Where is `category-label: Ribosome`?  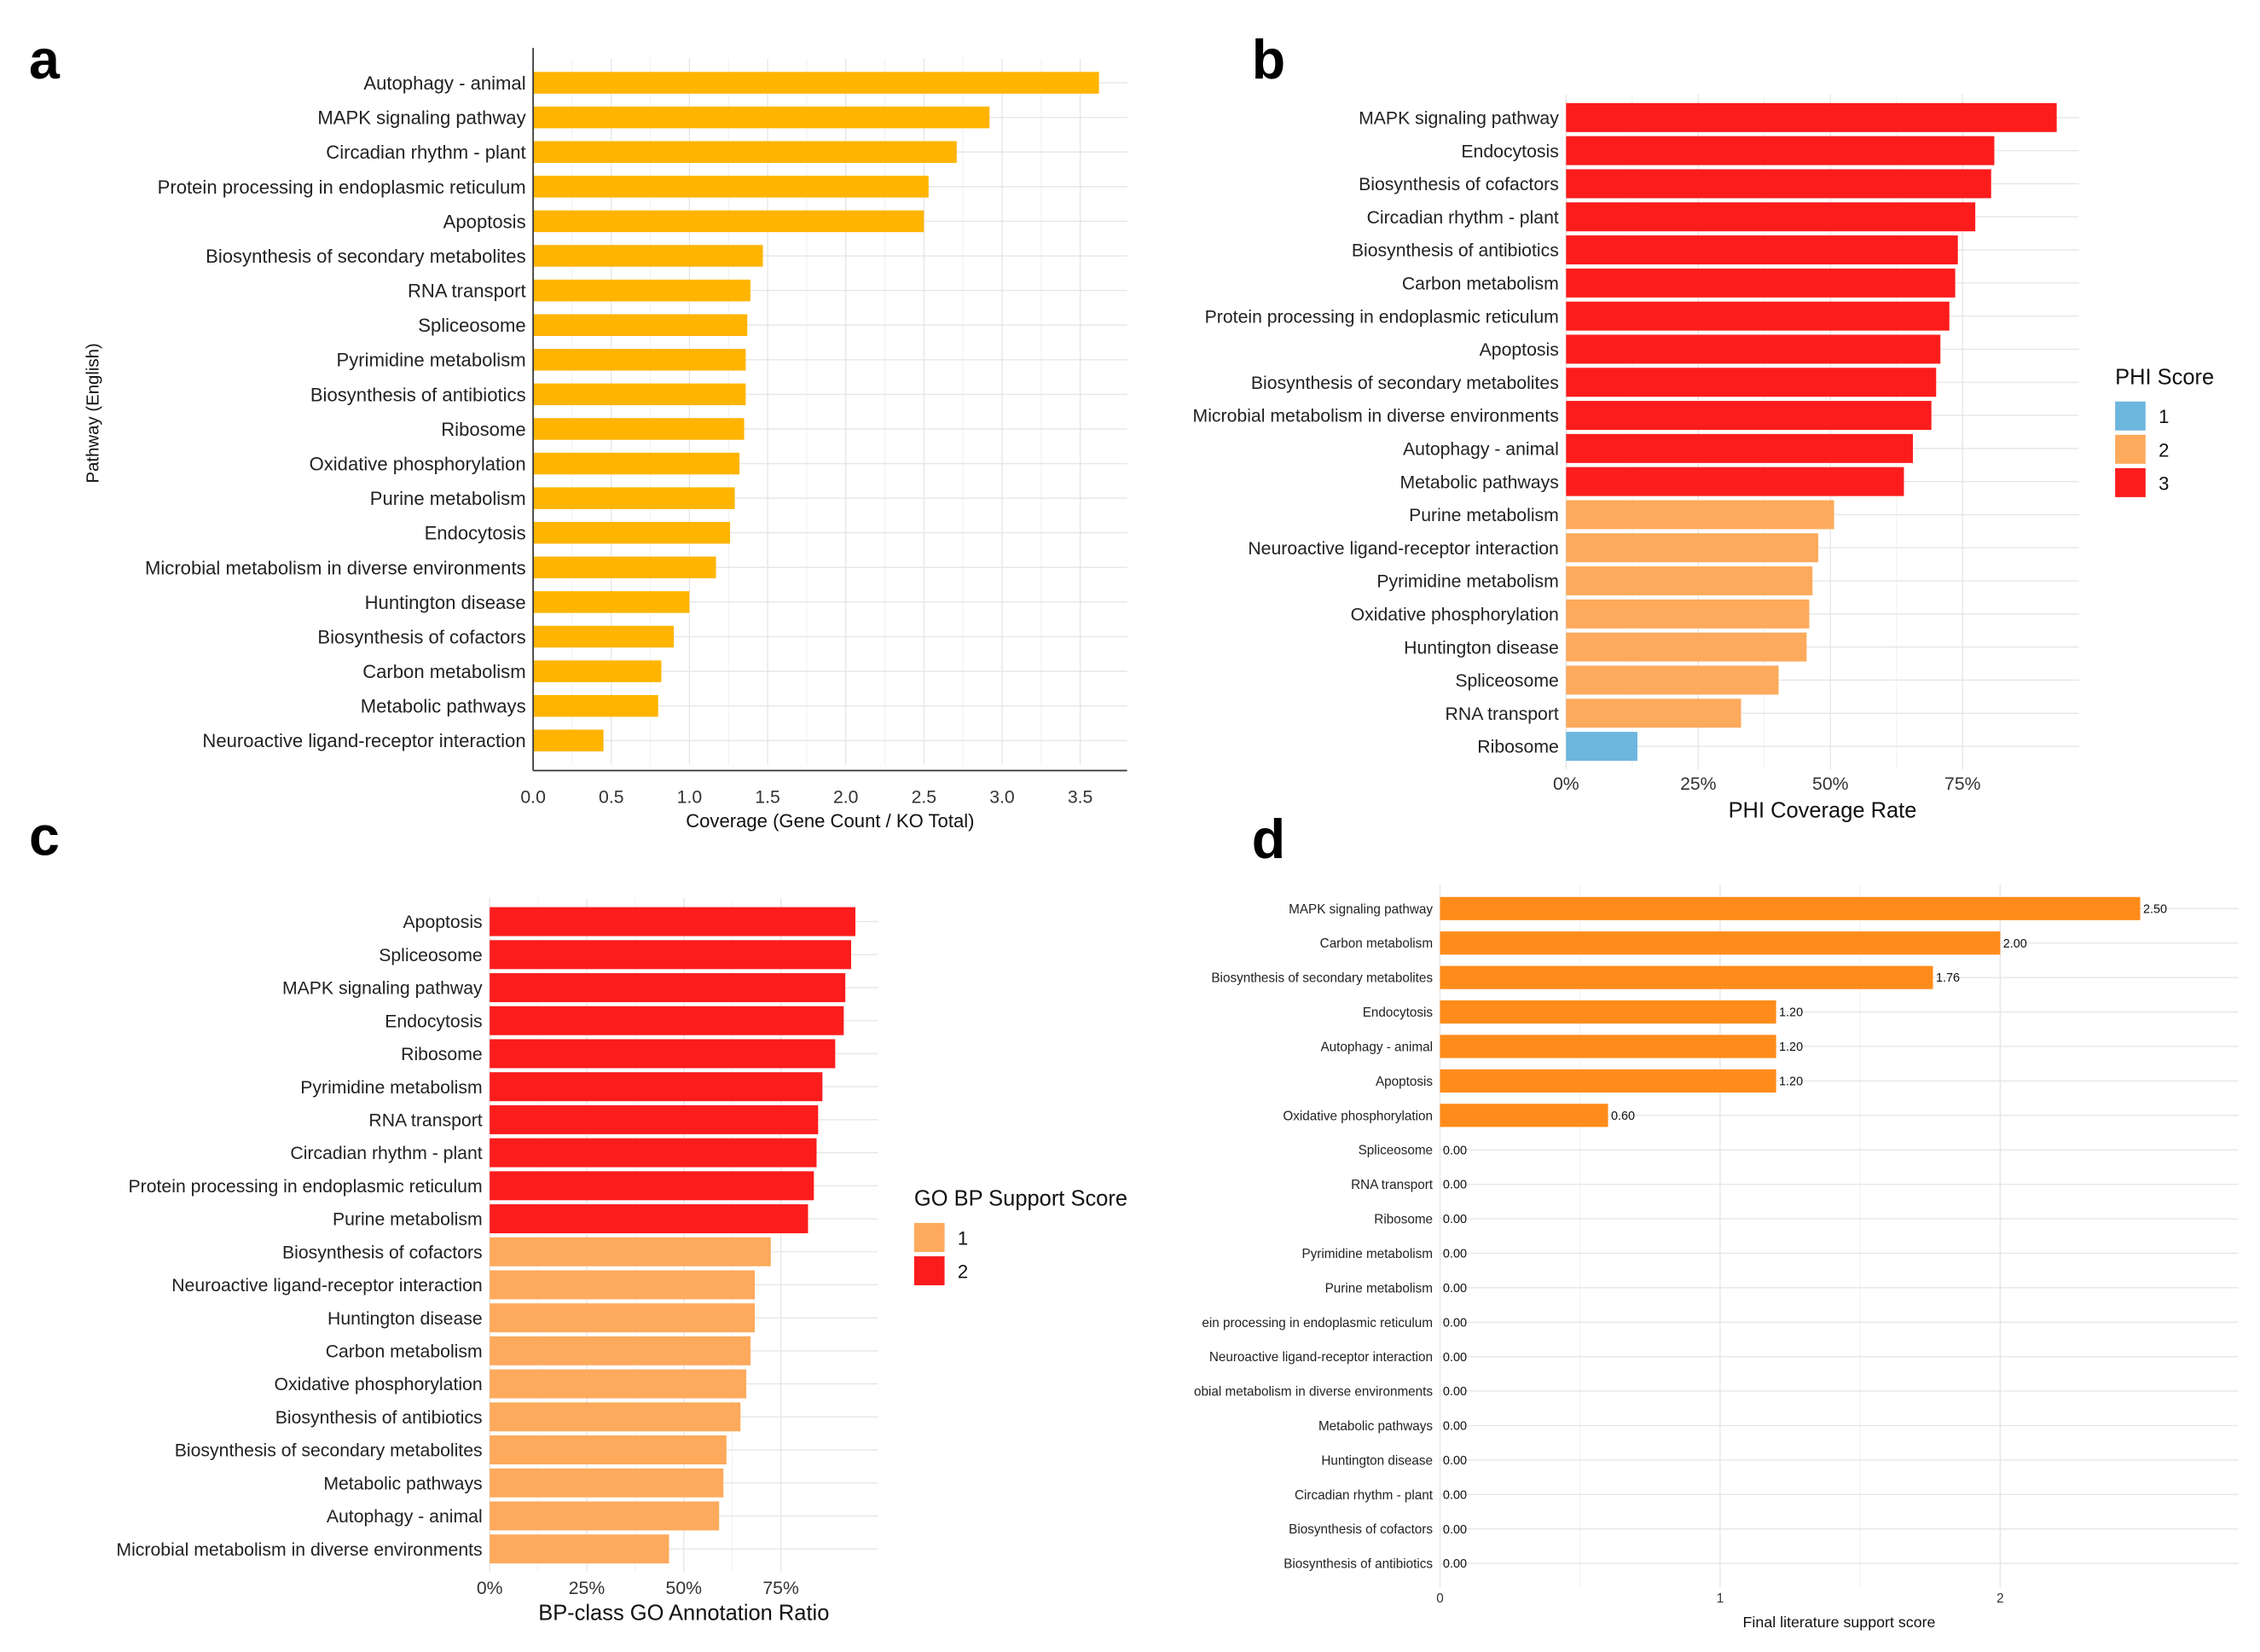
category-label: Ribosome is located at coordinates (483, 429).